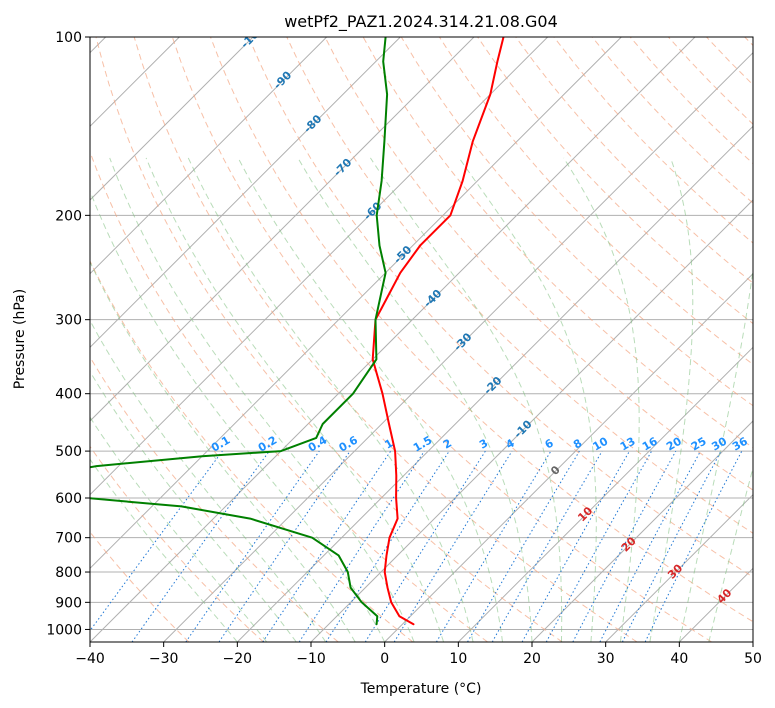  Describe the element at coordinates (68, 321) in the screenshot. I see `y-tick-label: 300` at that location.